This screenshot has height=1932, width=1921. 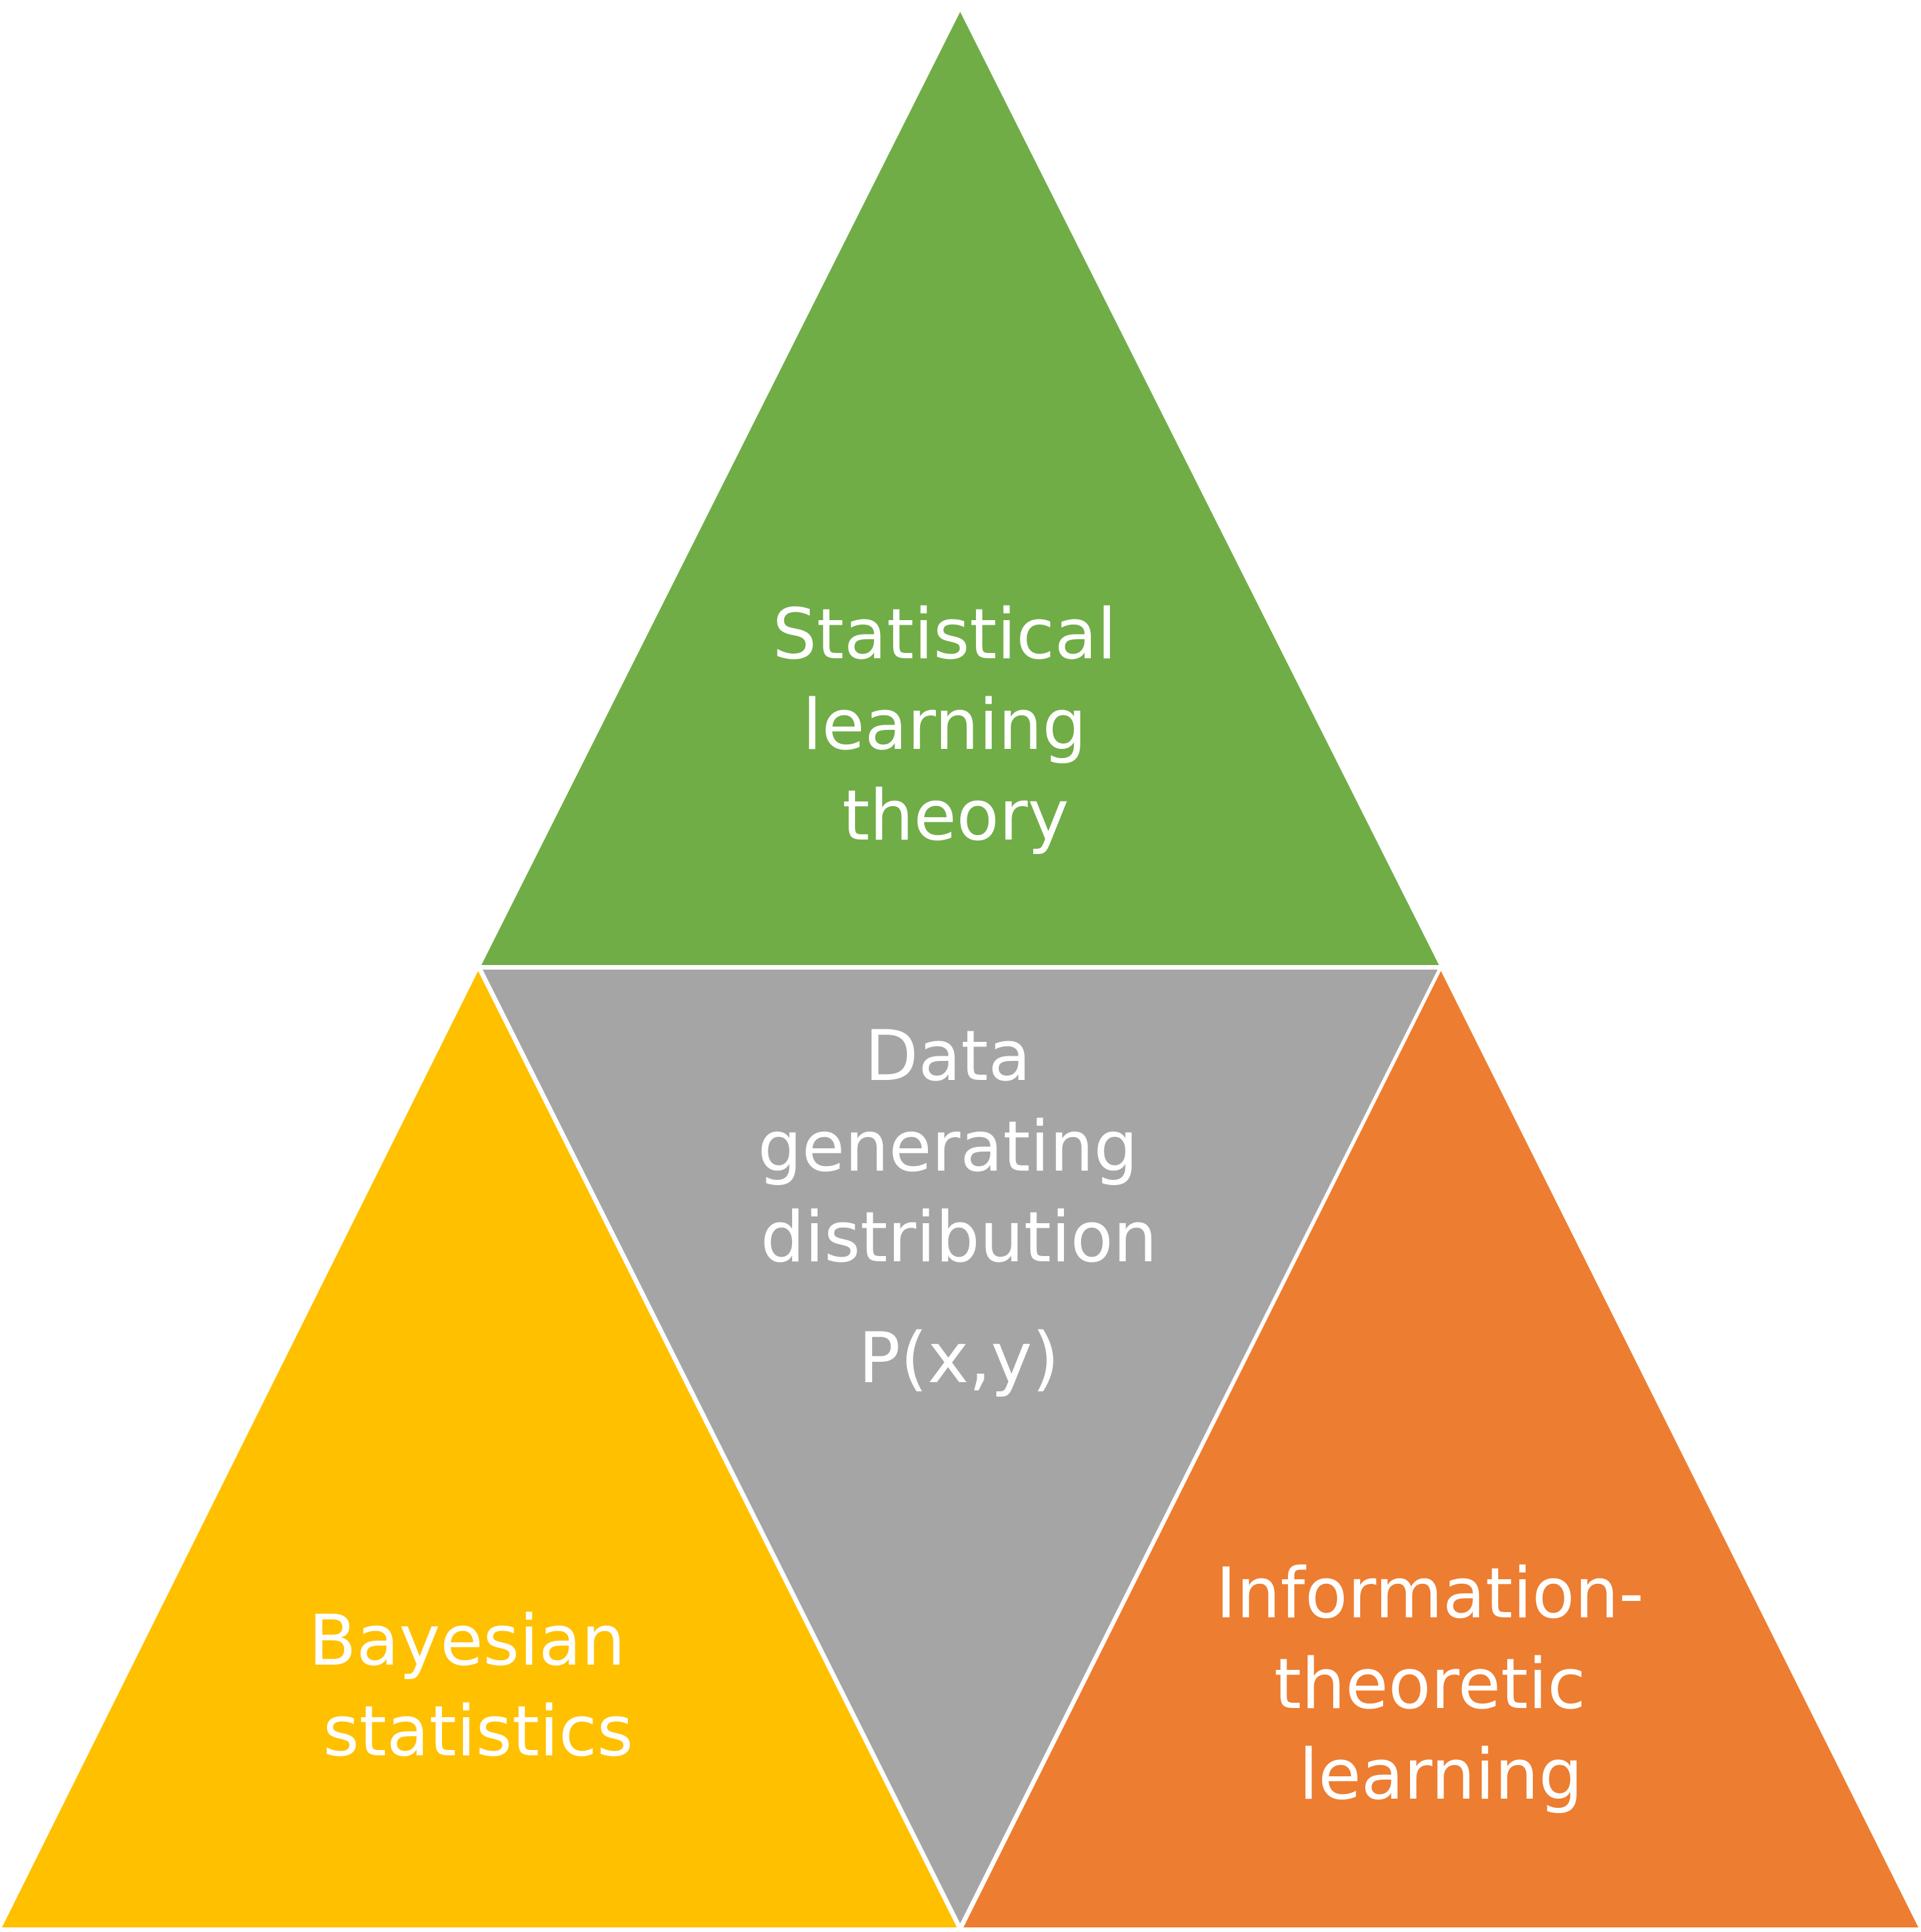 I want to click on right-label-line-2: theoretic, so click(x=1430, y=1684).